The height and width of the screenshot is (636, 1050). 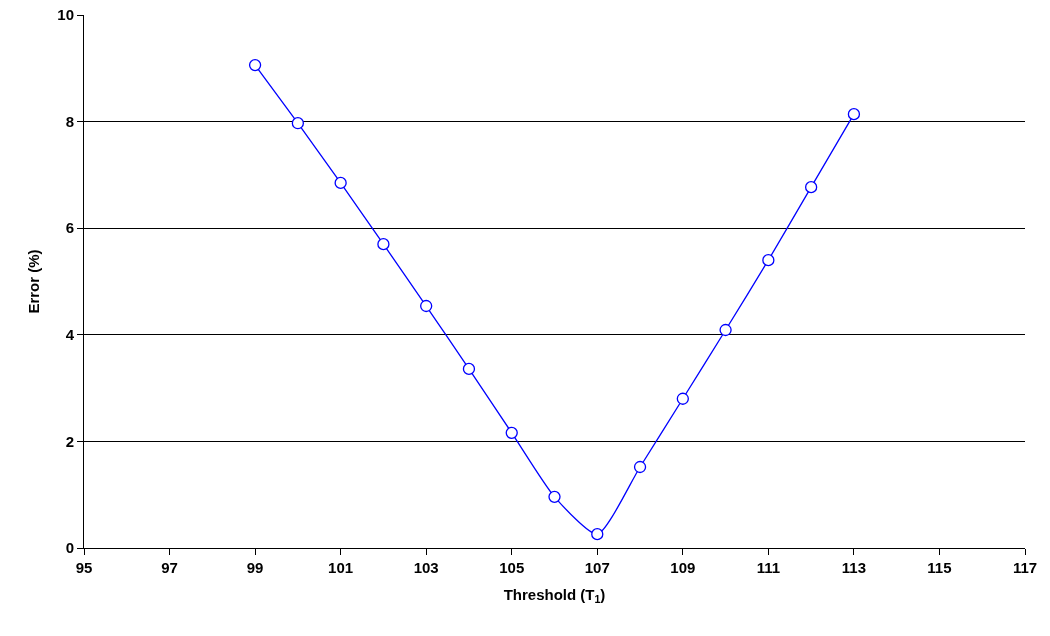 I want to click on x-tick-label: 117, so click(x=1025, y=567).